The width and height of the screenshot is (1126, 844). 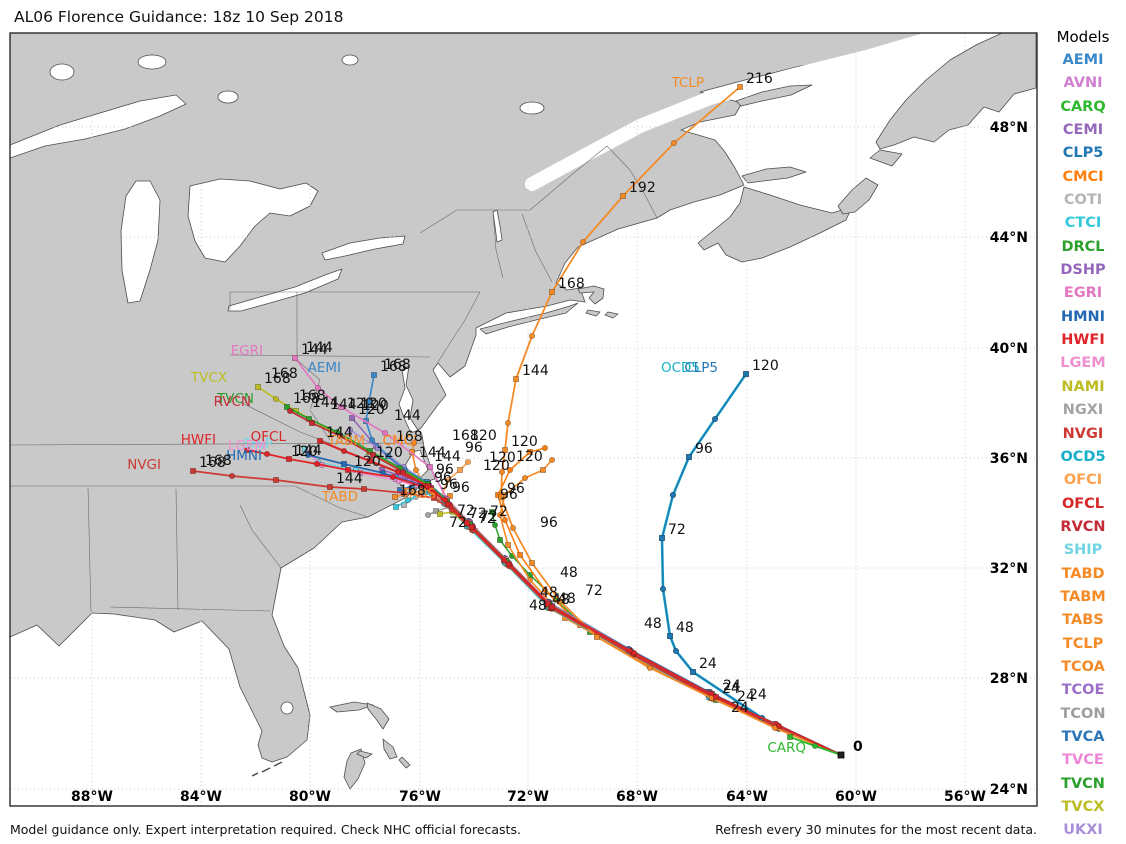 What do you see at coordinates (363, 248) in the screenshot?
I see `lake-ontario` at bounding box center [363, 248].